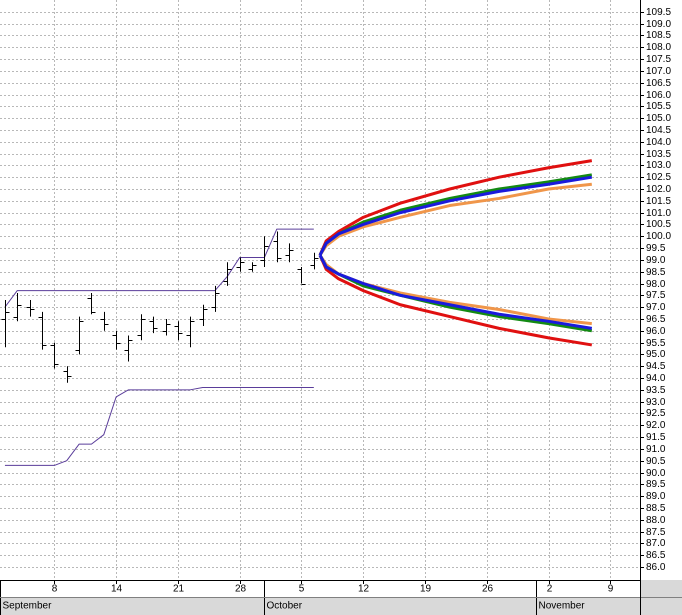 The height and width of the screenshot is (615, 682). What do you see at coordinates (658, 236) in the screenshot?
I see `y-tick-label: 100.0` at bounding box center [658, 236].